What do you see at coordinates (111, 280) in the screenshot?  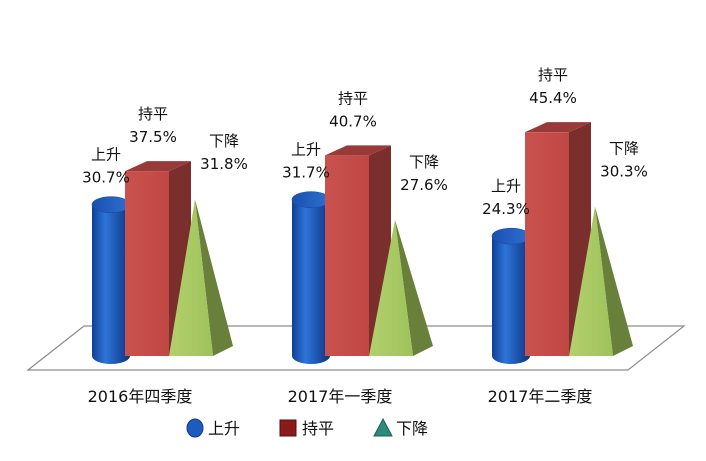 I see `bar-上升-0` at bounding box center [111, 280].